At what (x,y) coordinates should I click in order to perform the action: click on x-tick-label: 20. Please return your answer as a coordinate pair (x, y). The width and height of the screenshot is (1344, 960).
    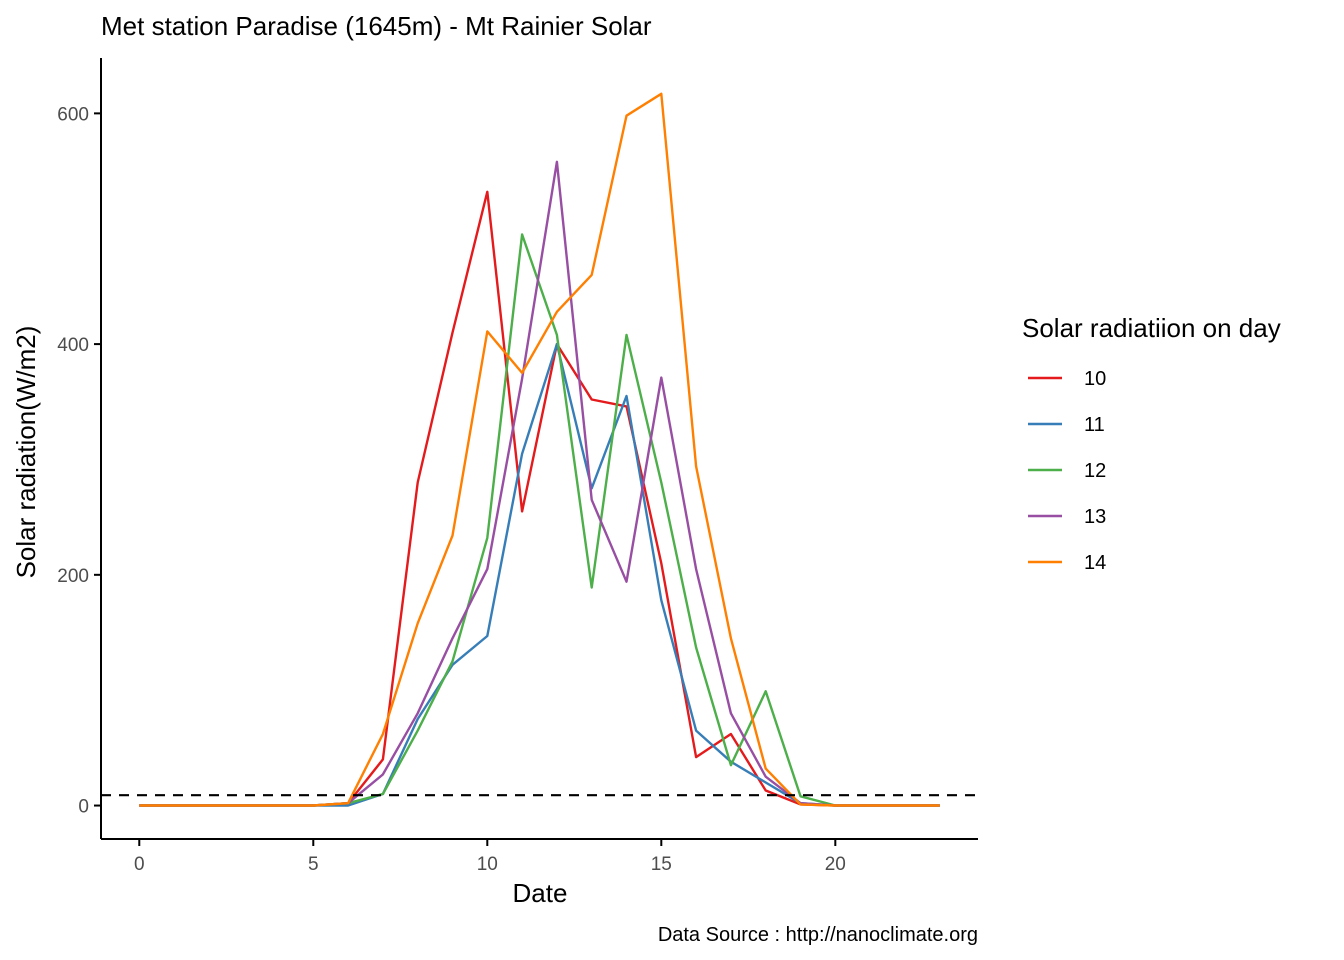
    Looking at the image, I should click on (835, 864).